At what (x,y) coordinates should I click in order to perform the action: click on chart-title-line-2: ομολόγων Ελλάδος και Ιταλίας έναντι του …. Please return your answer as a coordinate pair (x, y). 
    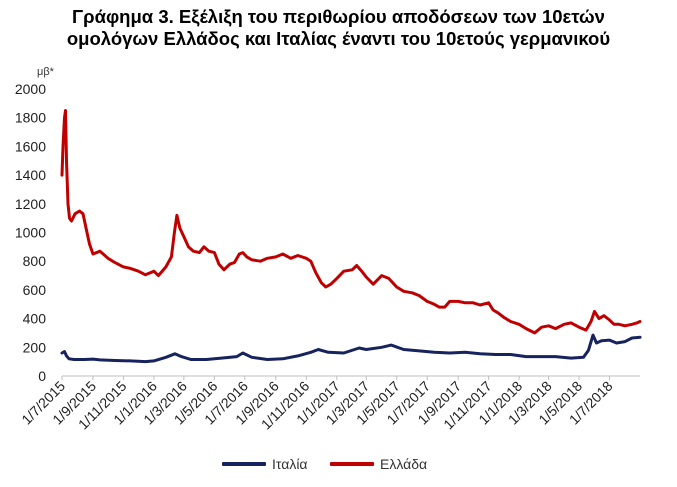
    Looking at the image, I should click on (338, 38).